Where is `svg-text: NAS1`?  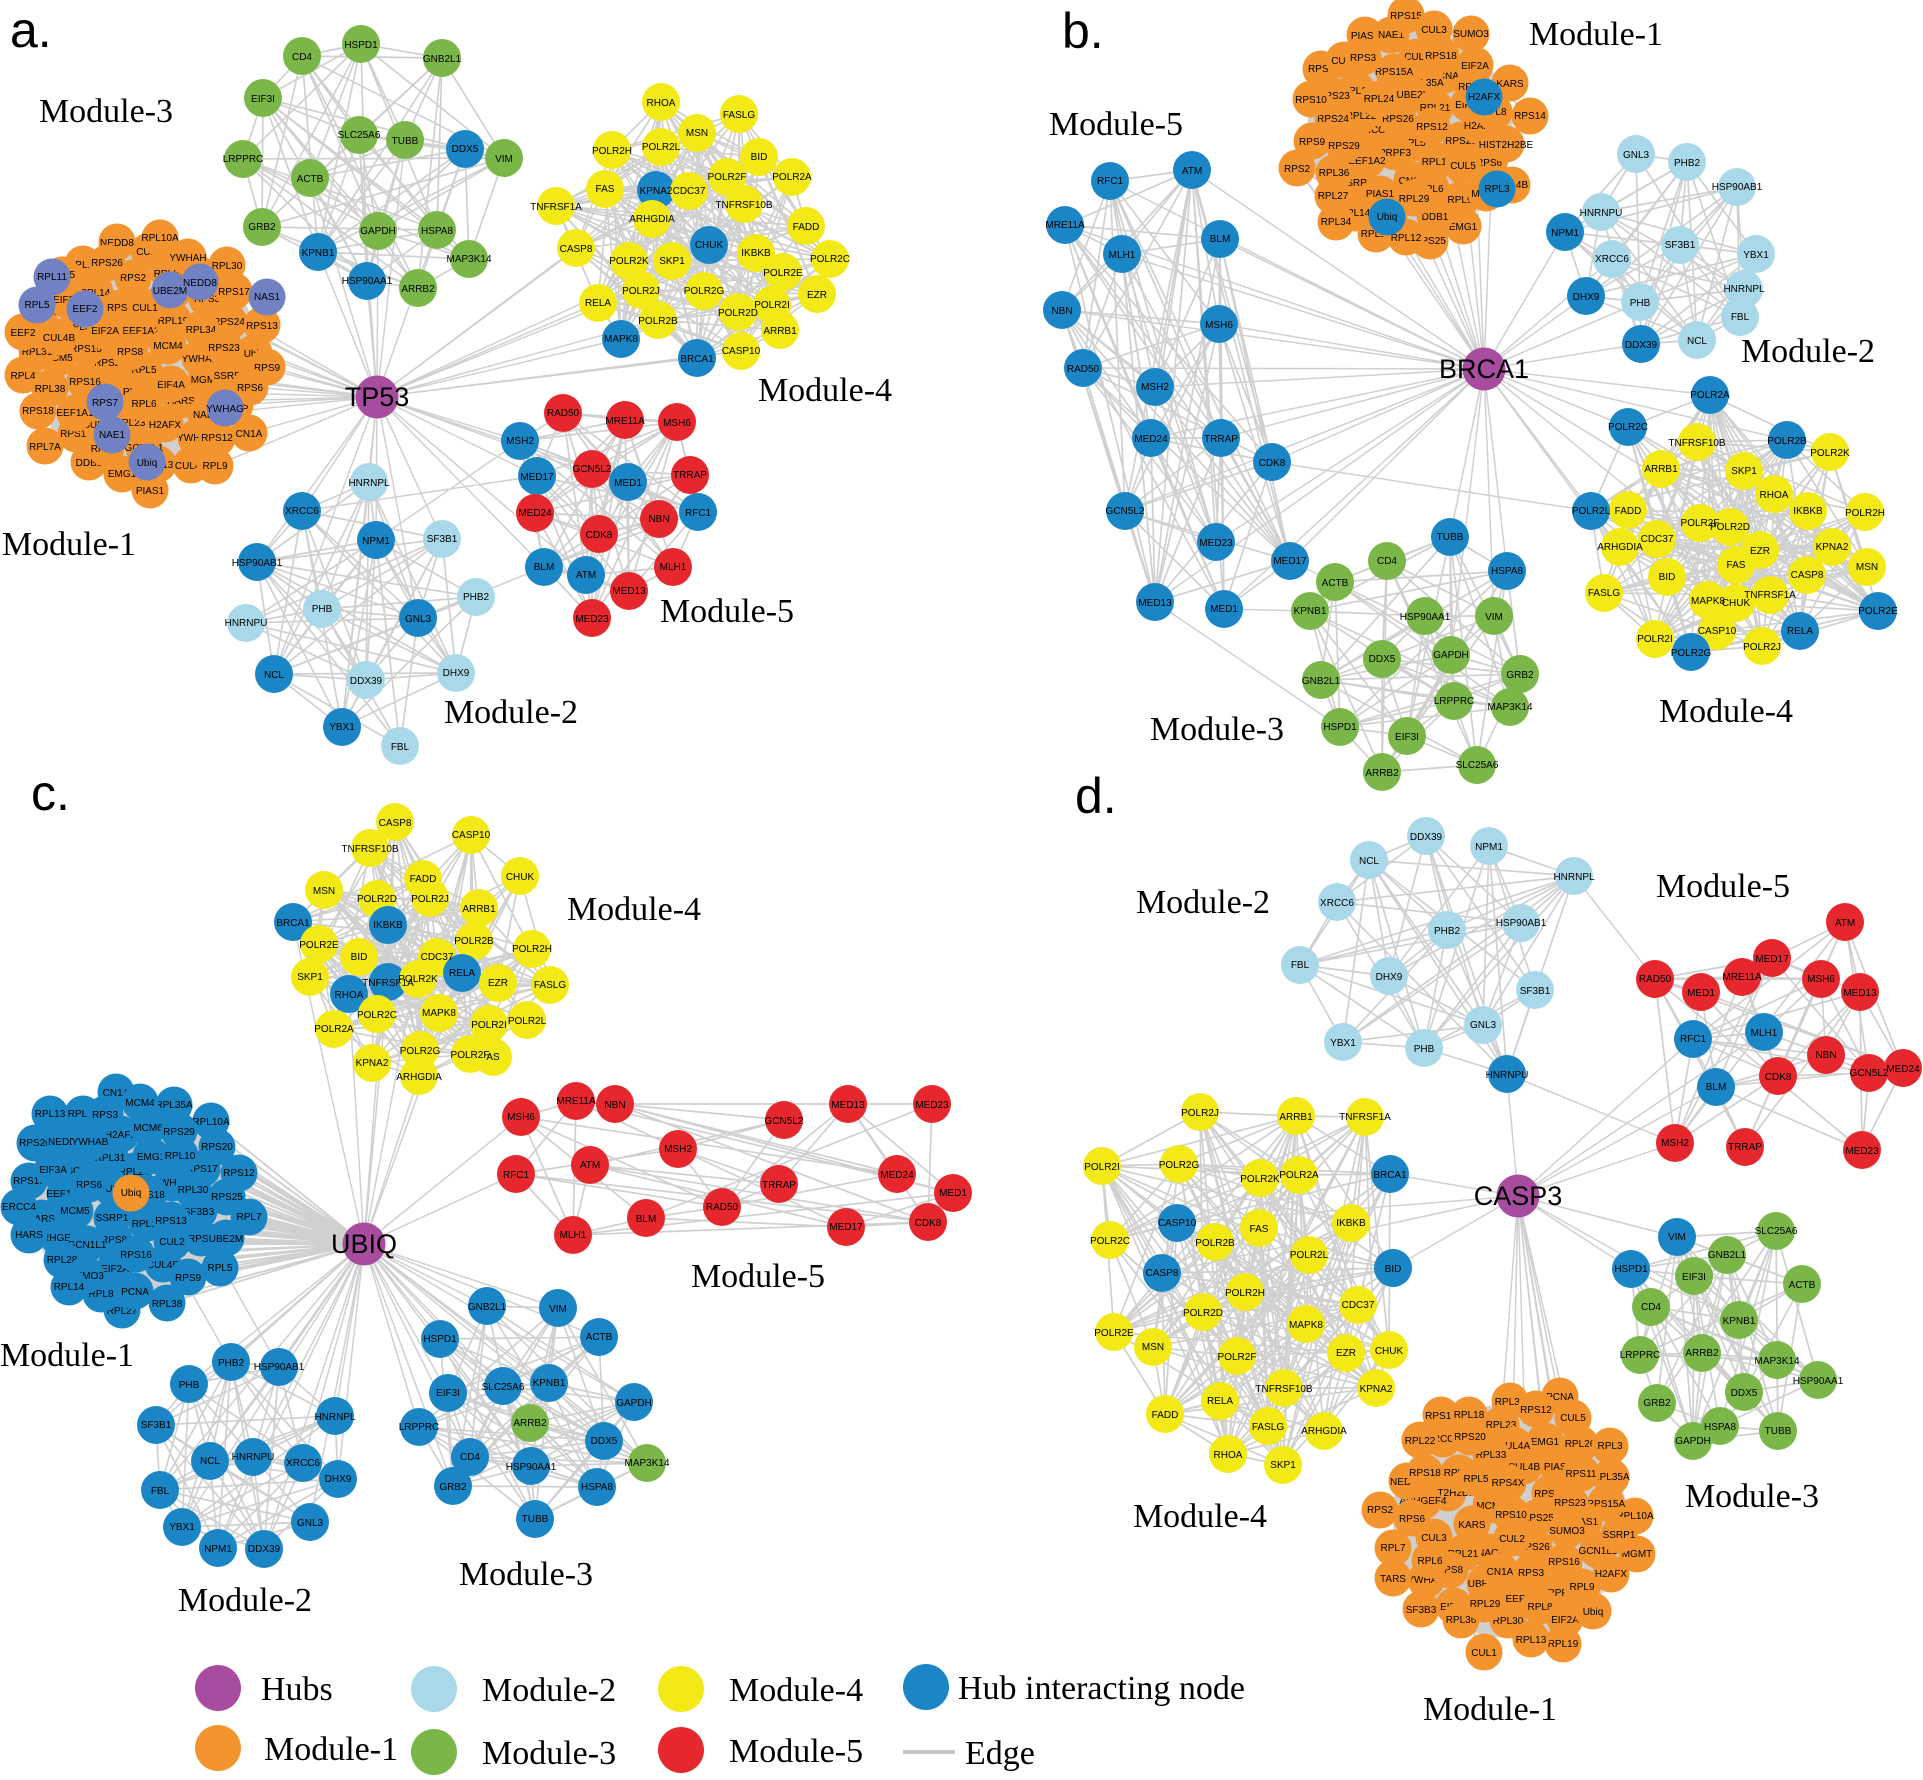
svg-text: NAS1 is located at coordinates (267, 297).